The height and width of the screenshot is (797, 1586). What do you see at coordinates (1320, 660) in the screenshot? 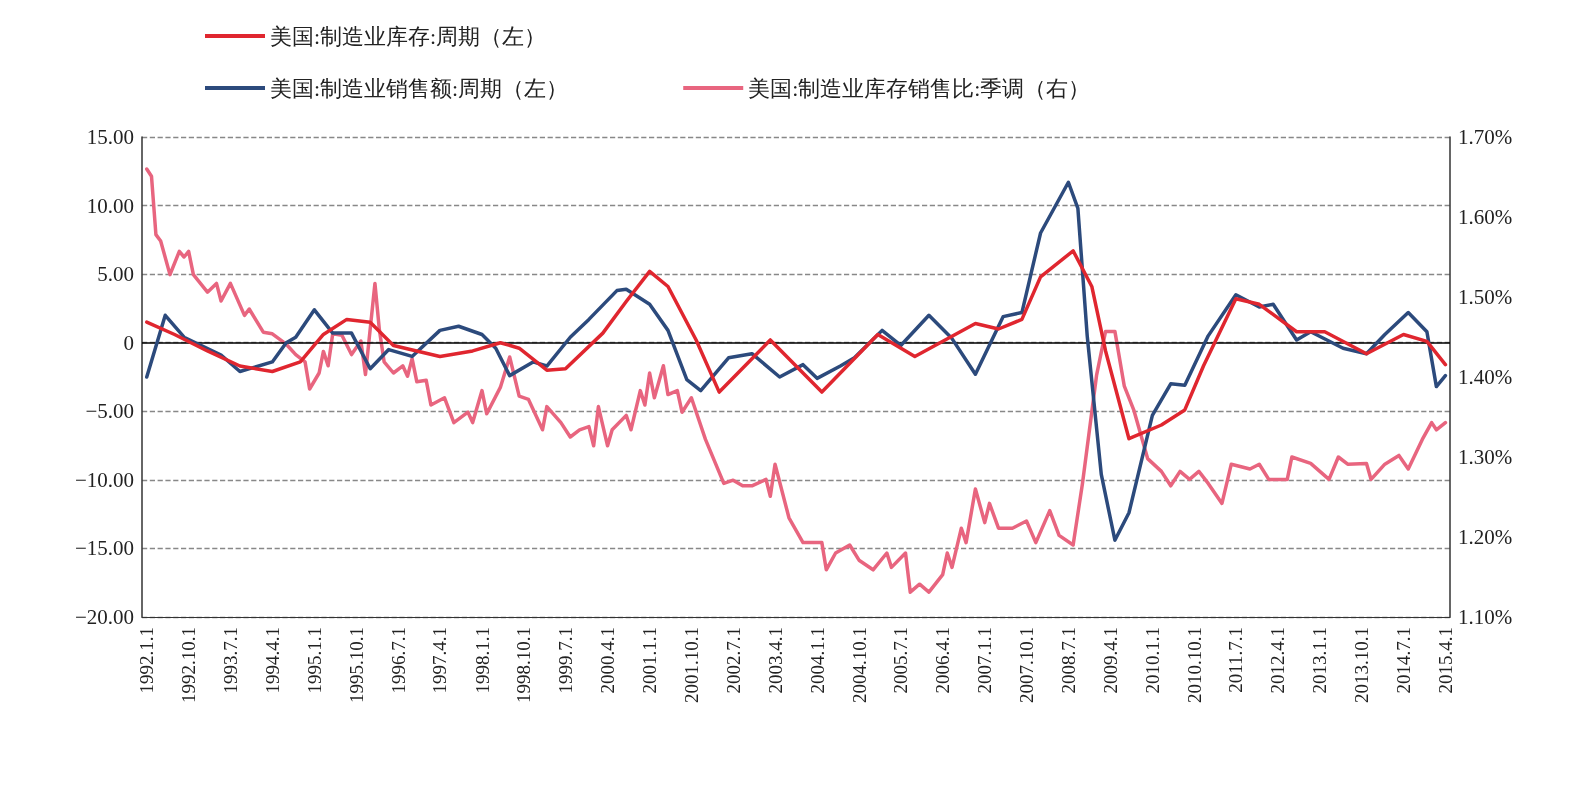
I see `x-tick-label: 2013.1.1` at bounding box center [1320, 660].